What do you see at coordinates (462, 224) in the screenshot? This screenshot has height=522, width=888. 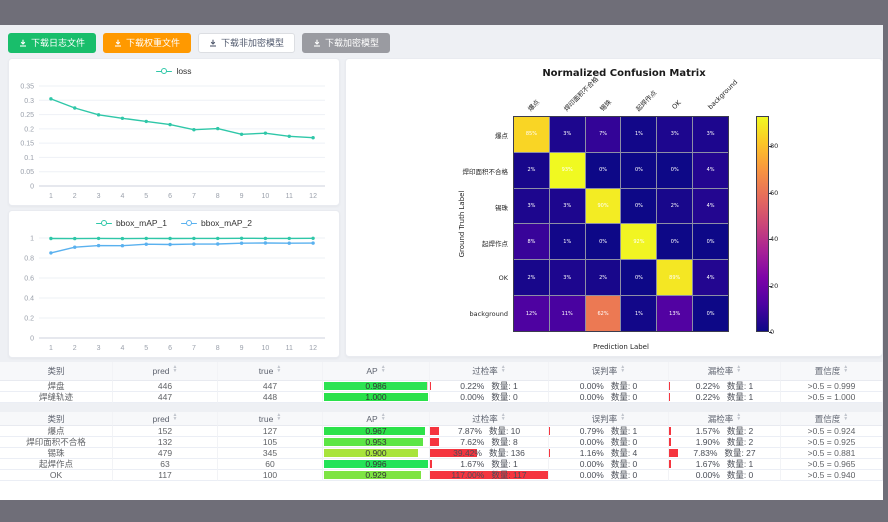 I see `y-axis-label: Ground Truth Label` at bounding box center [462, 224].